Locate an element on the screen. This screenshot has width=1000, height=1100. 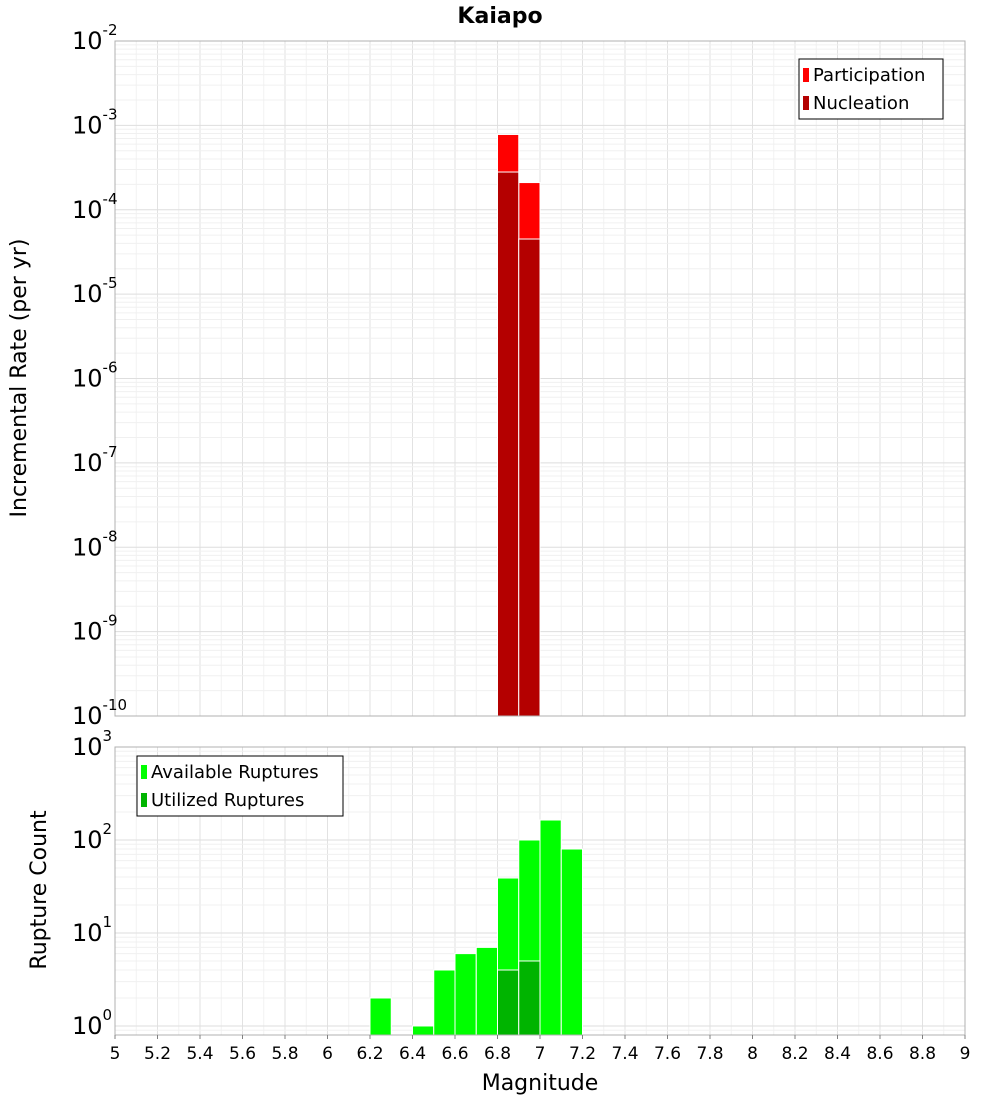
x-tick-label: 7.6 is located at coordinates (667, 1054).